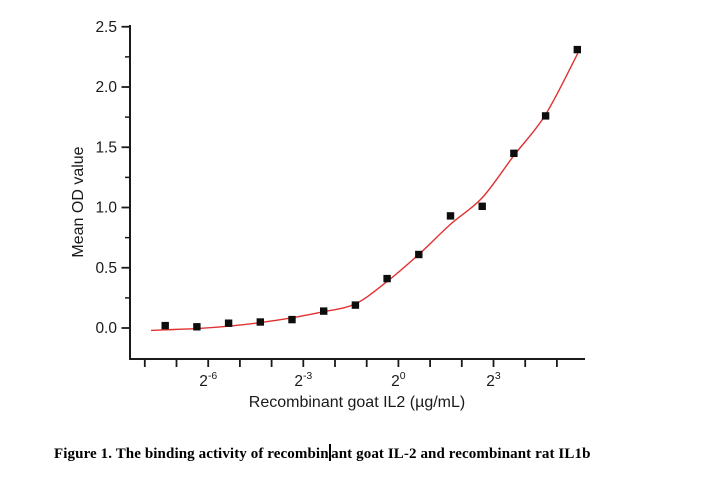 The image size is (706, 485). Describe the element at coordinates (303, 380) in the screenshot. I see `x-tick-label: 2-3` at that location.